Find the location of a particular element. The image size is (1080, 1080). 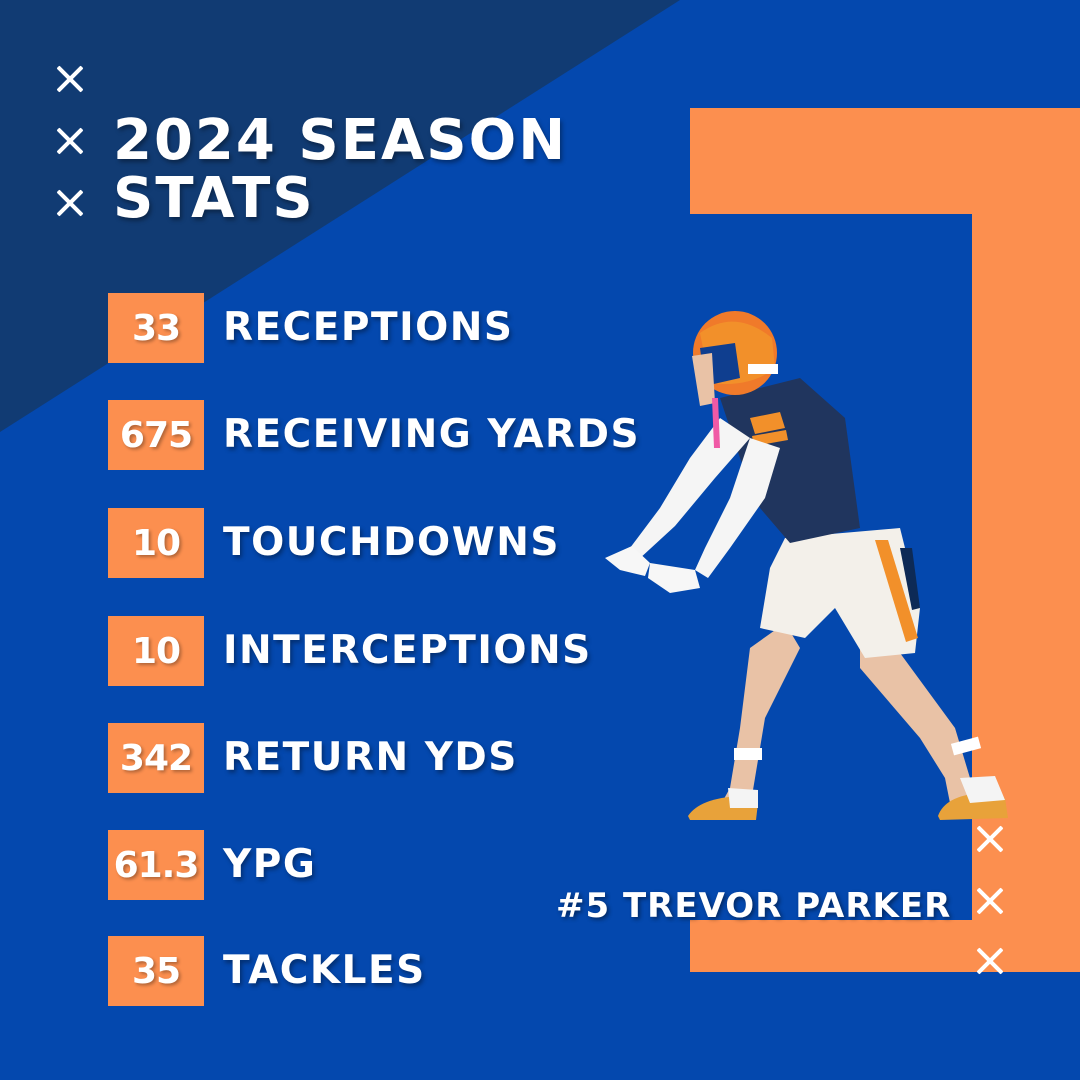

stat-row-touchdowns: 10 TOUCHDOWNS is located at coordinates (388, 543).